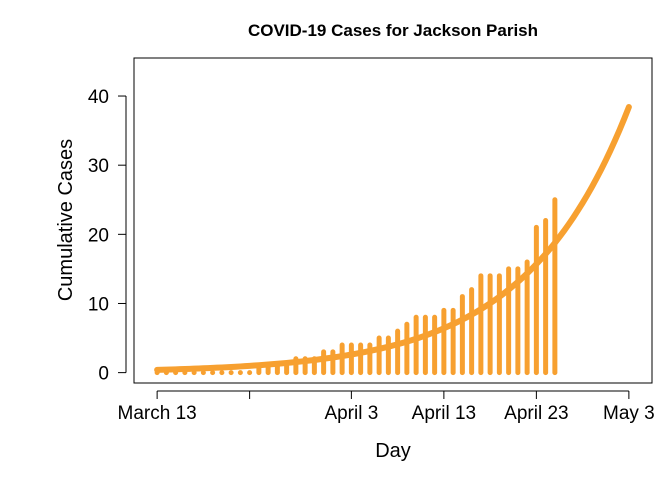 The height and width of the screenshot is (480, 672). I want to click on x-tick-label: May 3, so click(629, 413).